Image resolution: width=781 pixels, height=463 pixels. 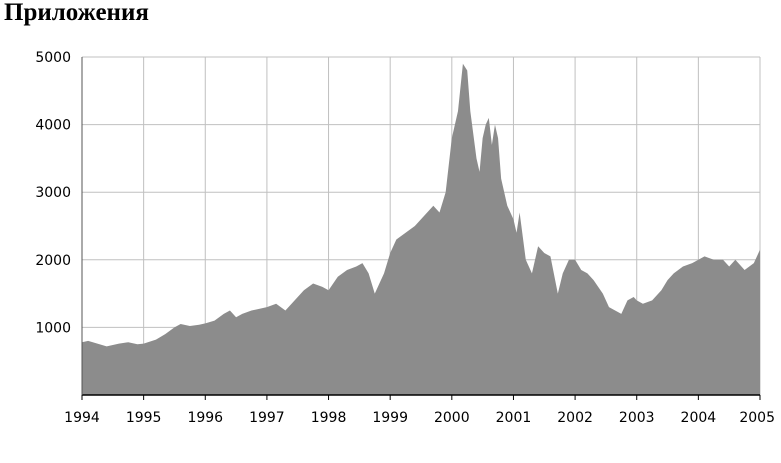 What do you see at coordinates (637, 418) in the screenshot?
I see `x-tick-label-2003: 2003` at bounding box center [637, 418].